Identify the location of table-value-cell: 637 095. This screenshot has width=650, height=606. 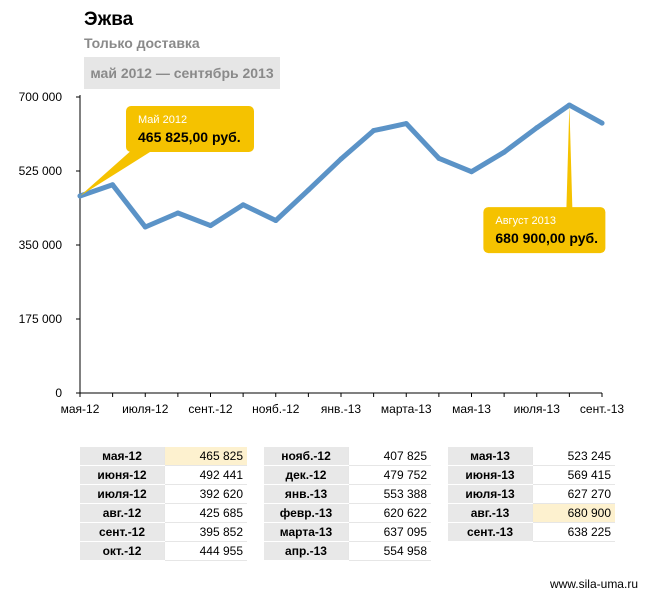
(389, 532).